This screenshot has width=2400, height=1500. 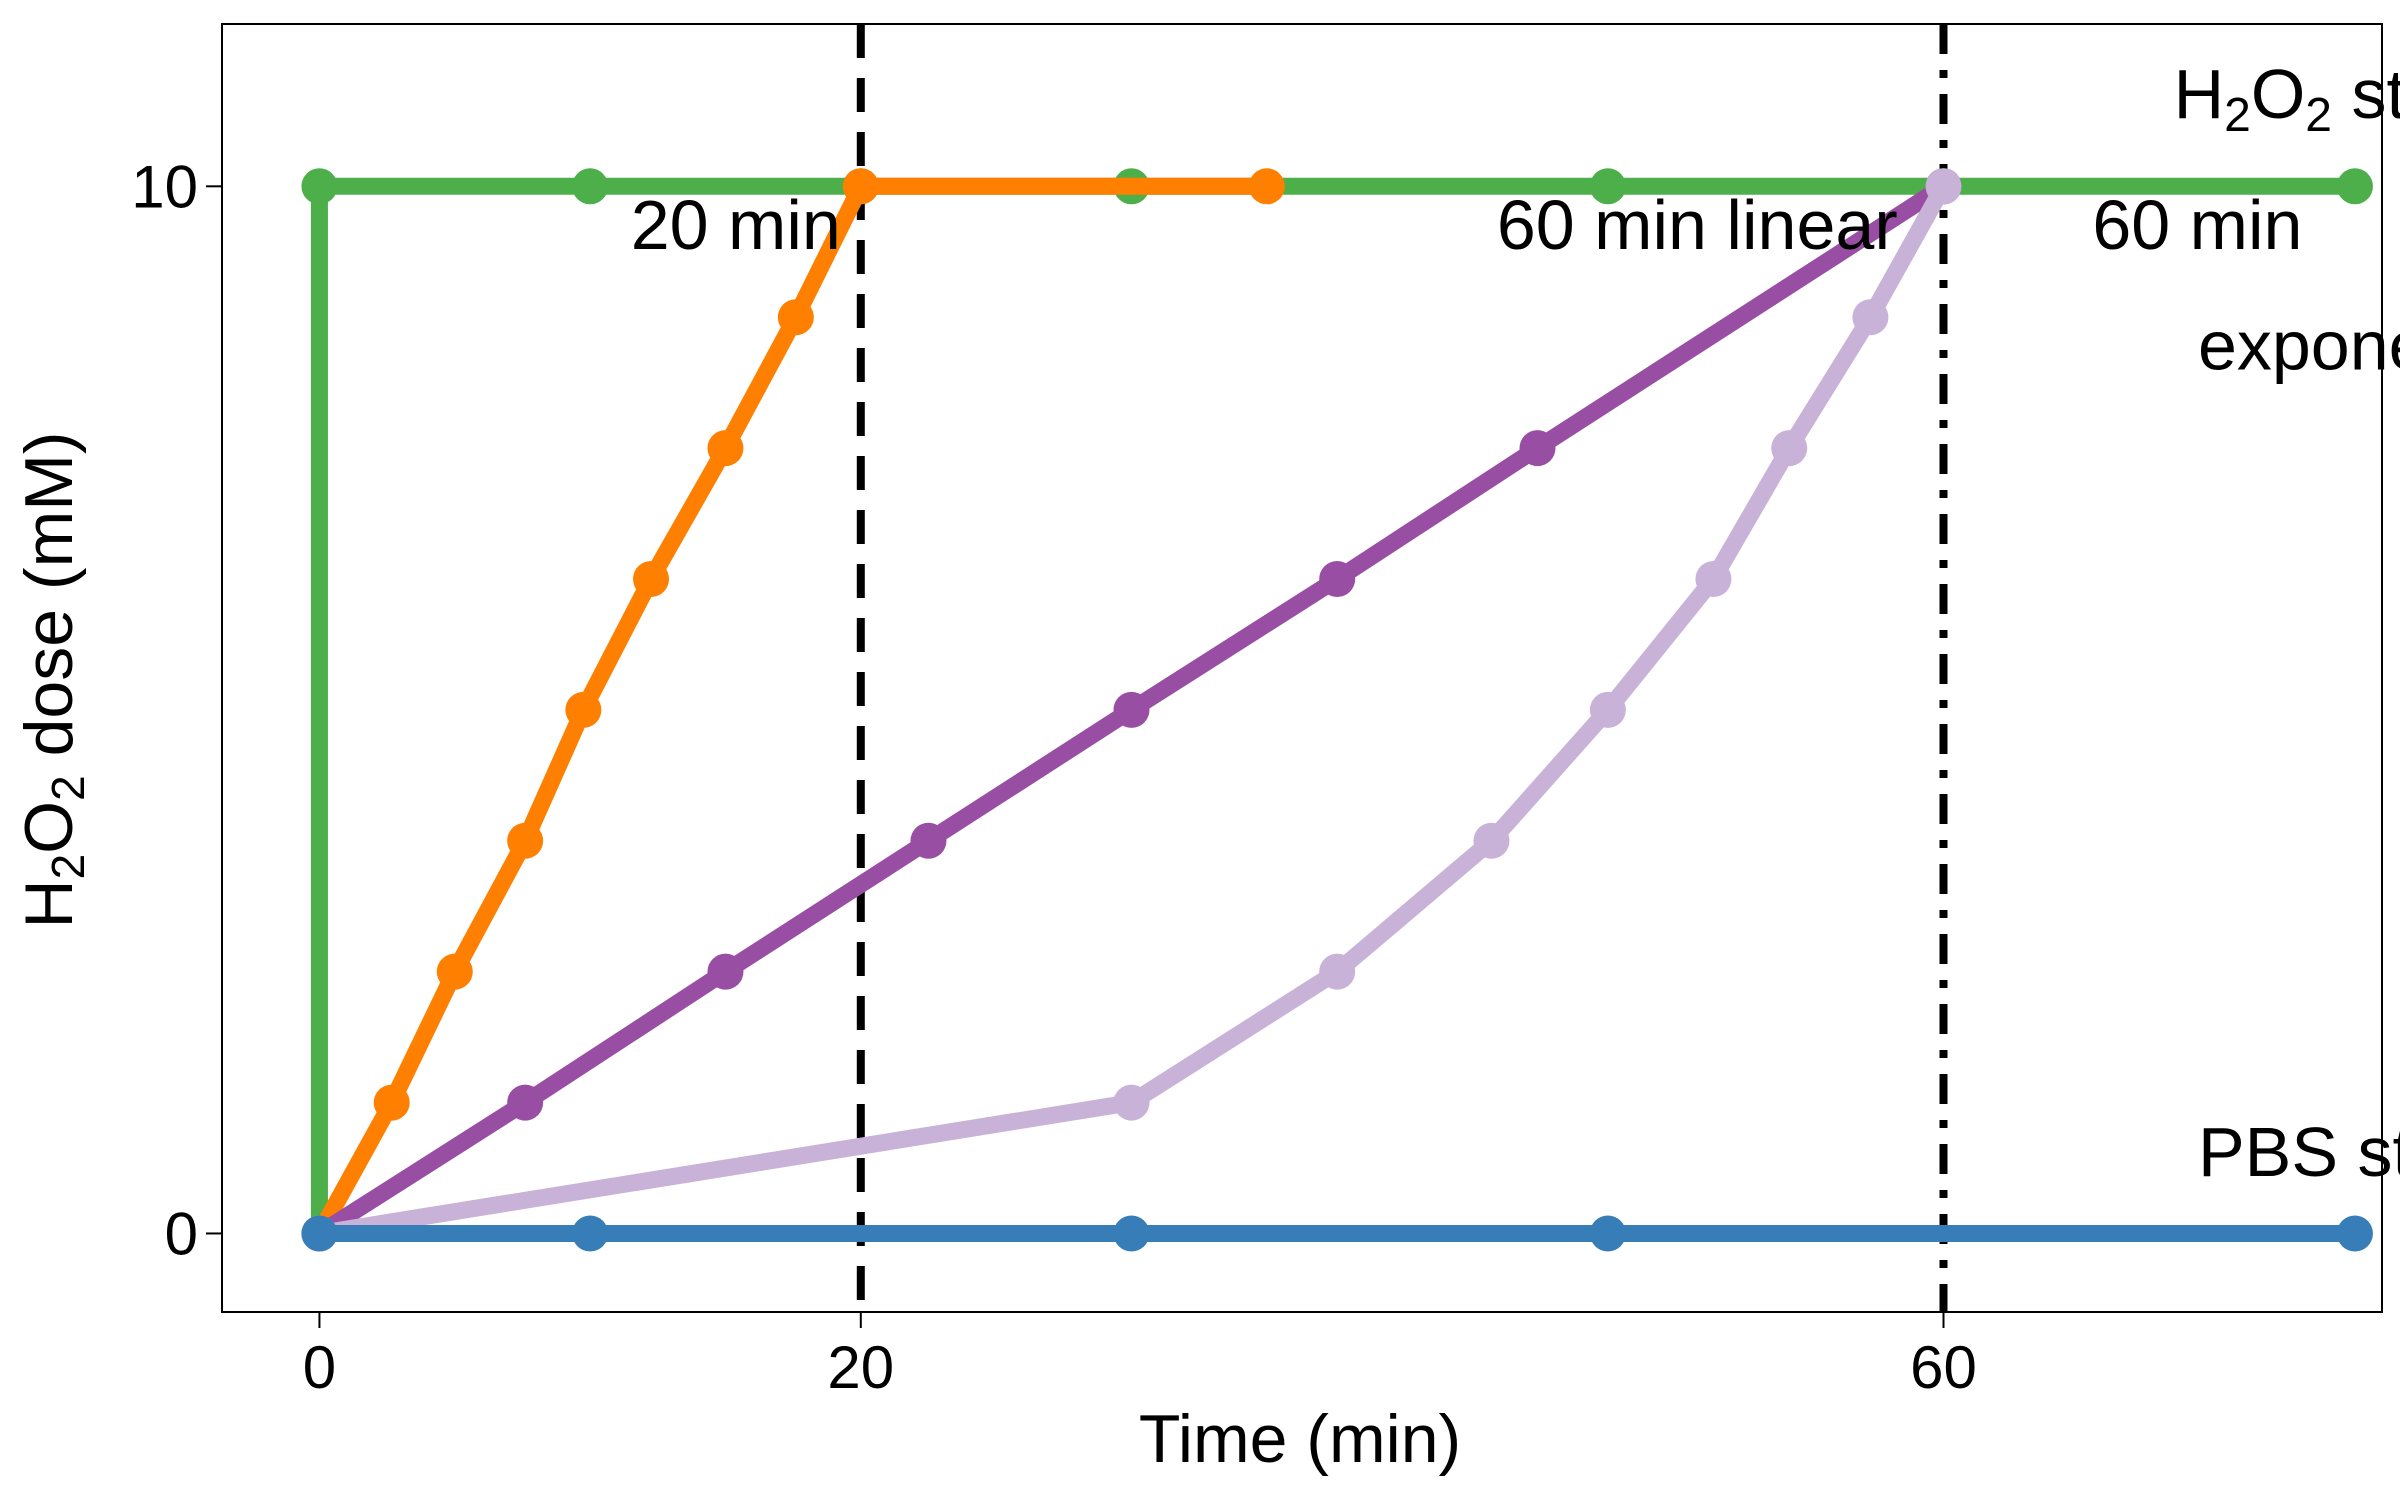 I want to click on ann-60exp-2: exponential, so click(x=2299, y=346).